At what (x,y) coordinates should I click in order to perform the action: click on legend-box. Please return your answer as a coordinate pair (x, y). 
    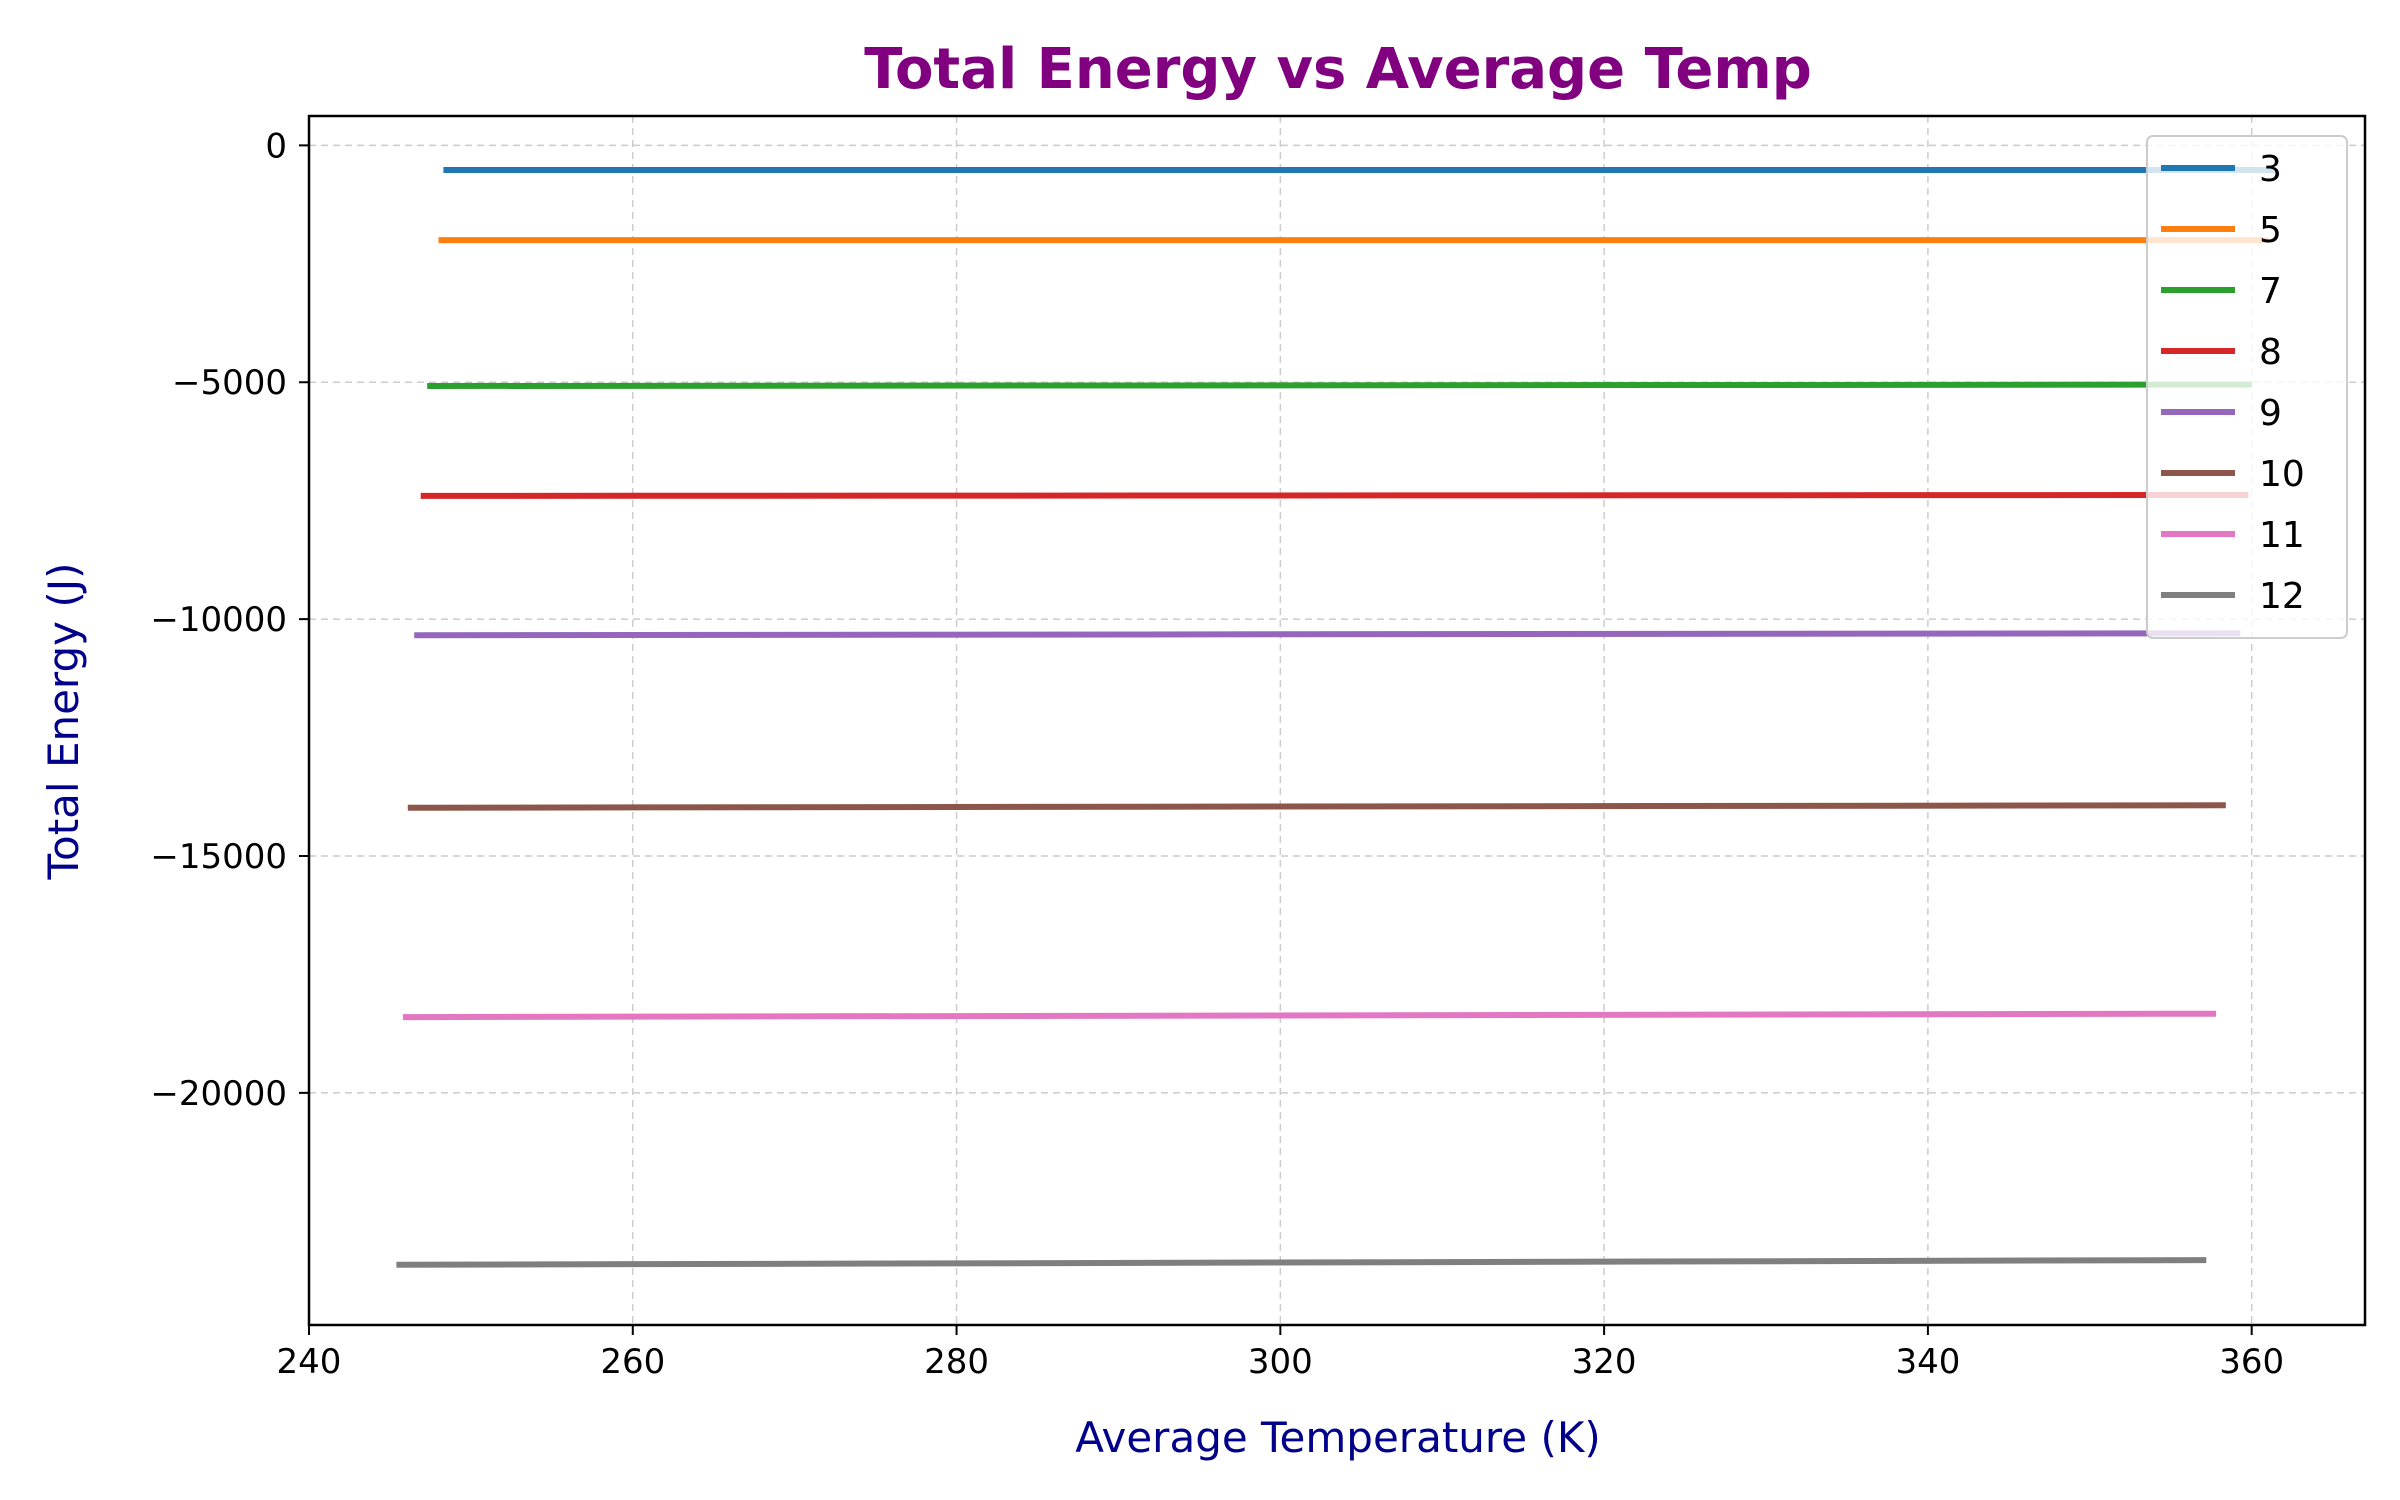
    Looking at the image, I should click on (2247, 387).